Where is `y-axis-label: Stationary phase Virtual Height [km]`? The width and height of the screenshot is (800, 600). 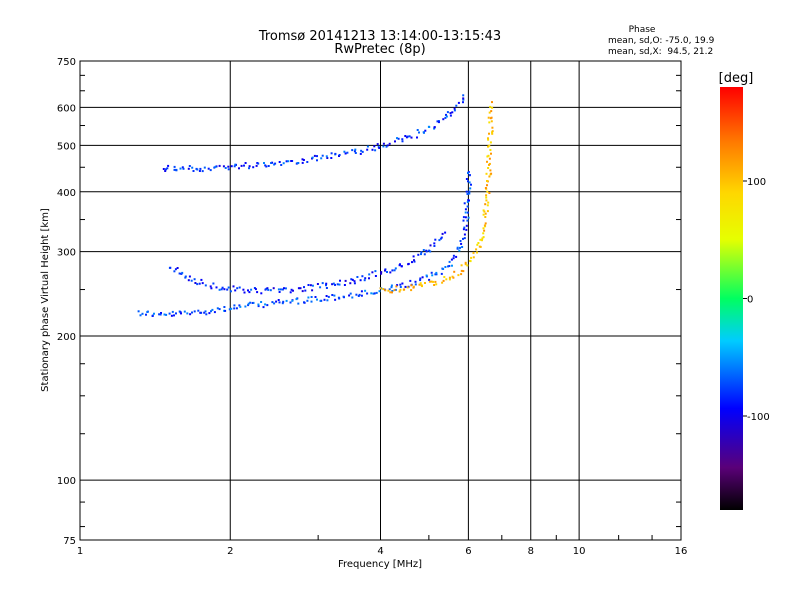
y-axis-label: Stationary phase Virtual Height [km] is located at coordinates (45, 300).